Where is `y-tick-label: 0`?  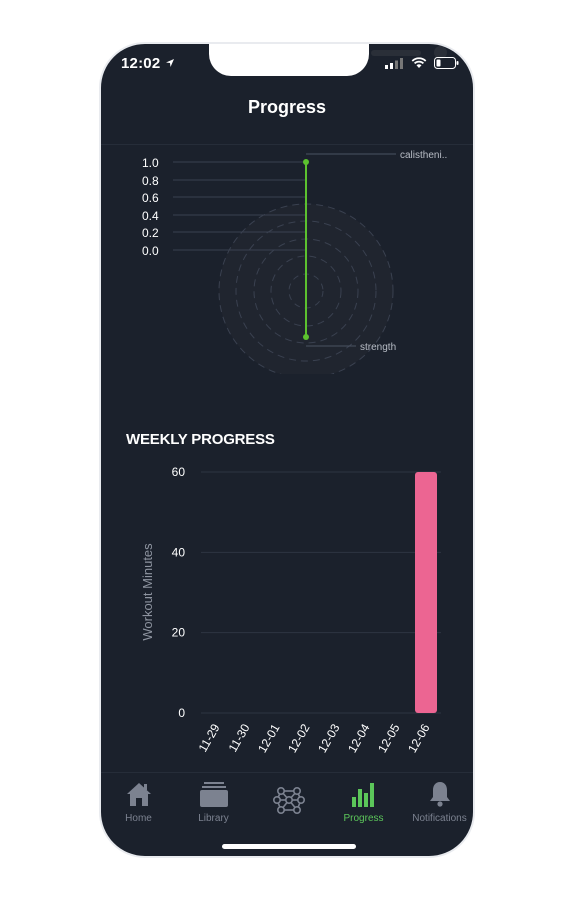
y-tick-label: 0 is located at coordinates (181, 713).